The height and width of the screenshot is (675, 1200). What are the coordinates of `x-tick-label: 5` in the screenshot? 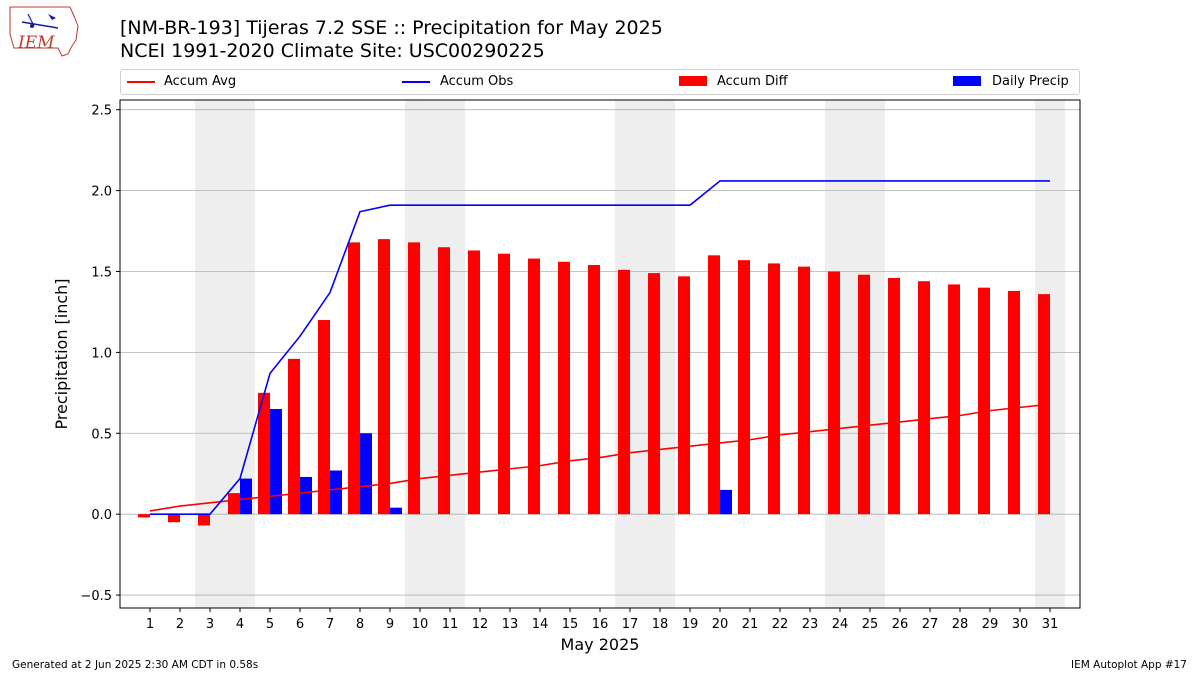 It's located at (270, 624).